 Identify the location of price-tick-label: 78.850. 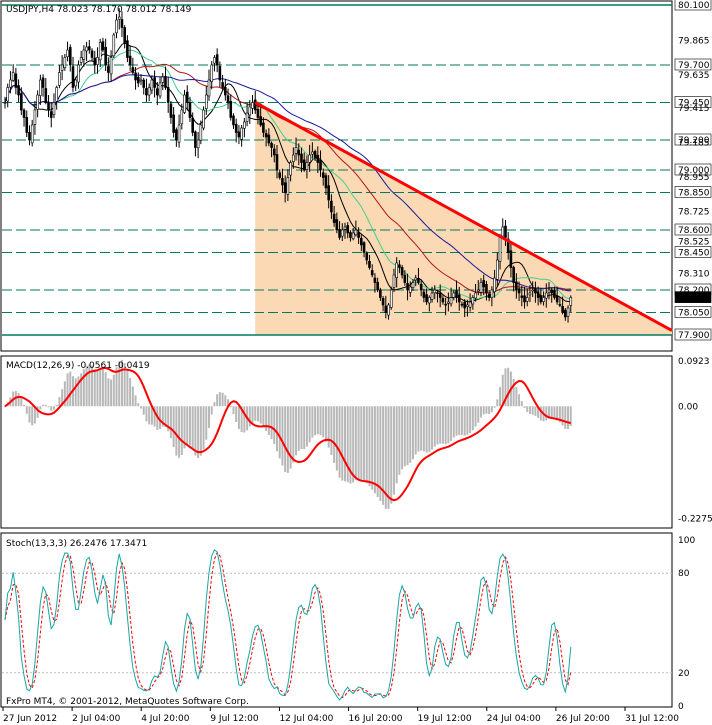
(694, 194).